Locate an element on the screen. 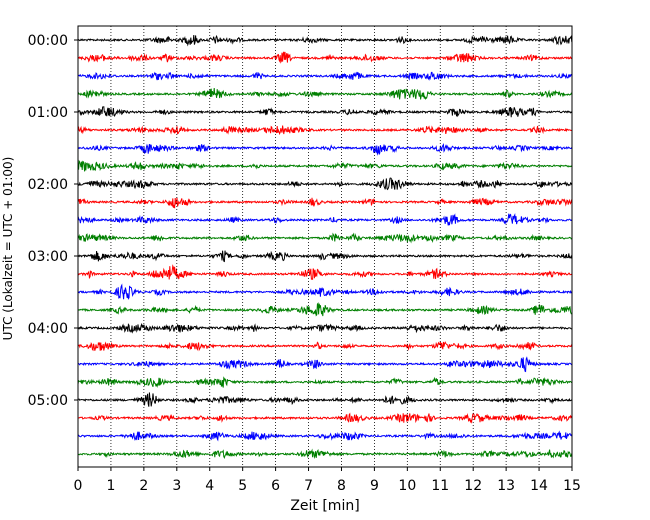 The image size is (650, 520). x-tick-label: 1 is located at coordinates (110, 486).